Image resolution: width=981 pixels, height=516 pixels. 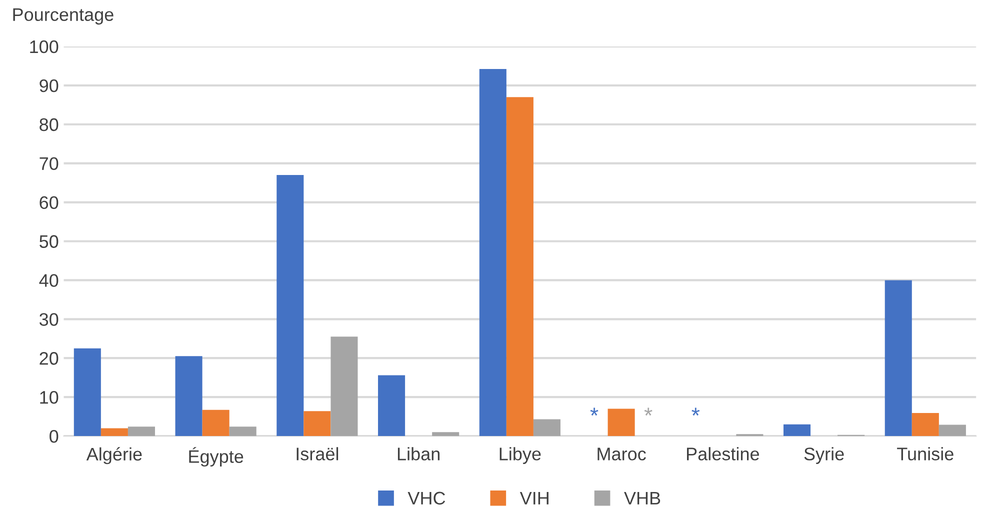 I want to click on x-tick-label: Maroc, so click(x=622, y=454).